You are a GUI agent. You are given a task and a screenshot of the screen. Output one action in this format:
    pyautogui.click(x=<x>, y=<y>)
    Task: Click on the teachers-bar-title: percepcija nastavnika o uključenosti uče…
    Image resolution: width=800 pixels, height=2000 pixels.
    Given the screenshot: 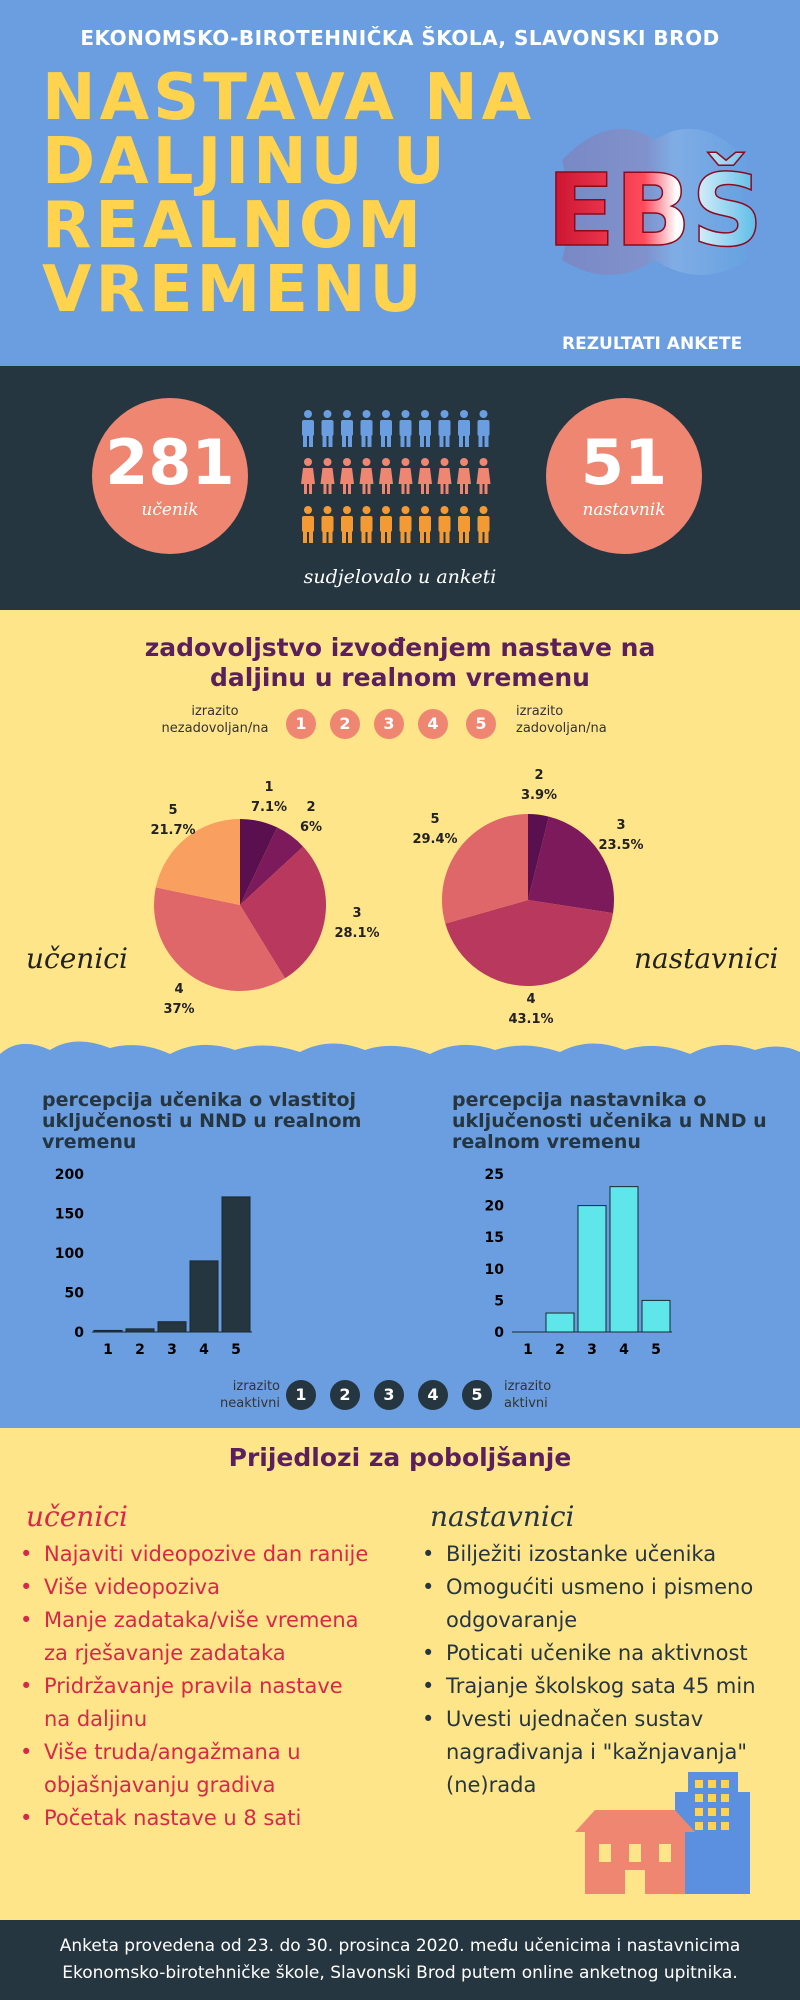 What is the action you would take?
    pyautogui.click(x=622, y=1121)
    